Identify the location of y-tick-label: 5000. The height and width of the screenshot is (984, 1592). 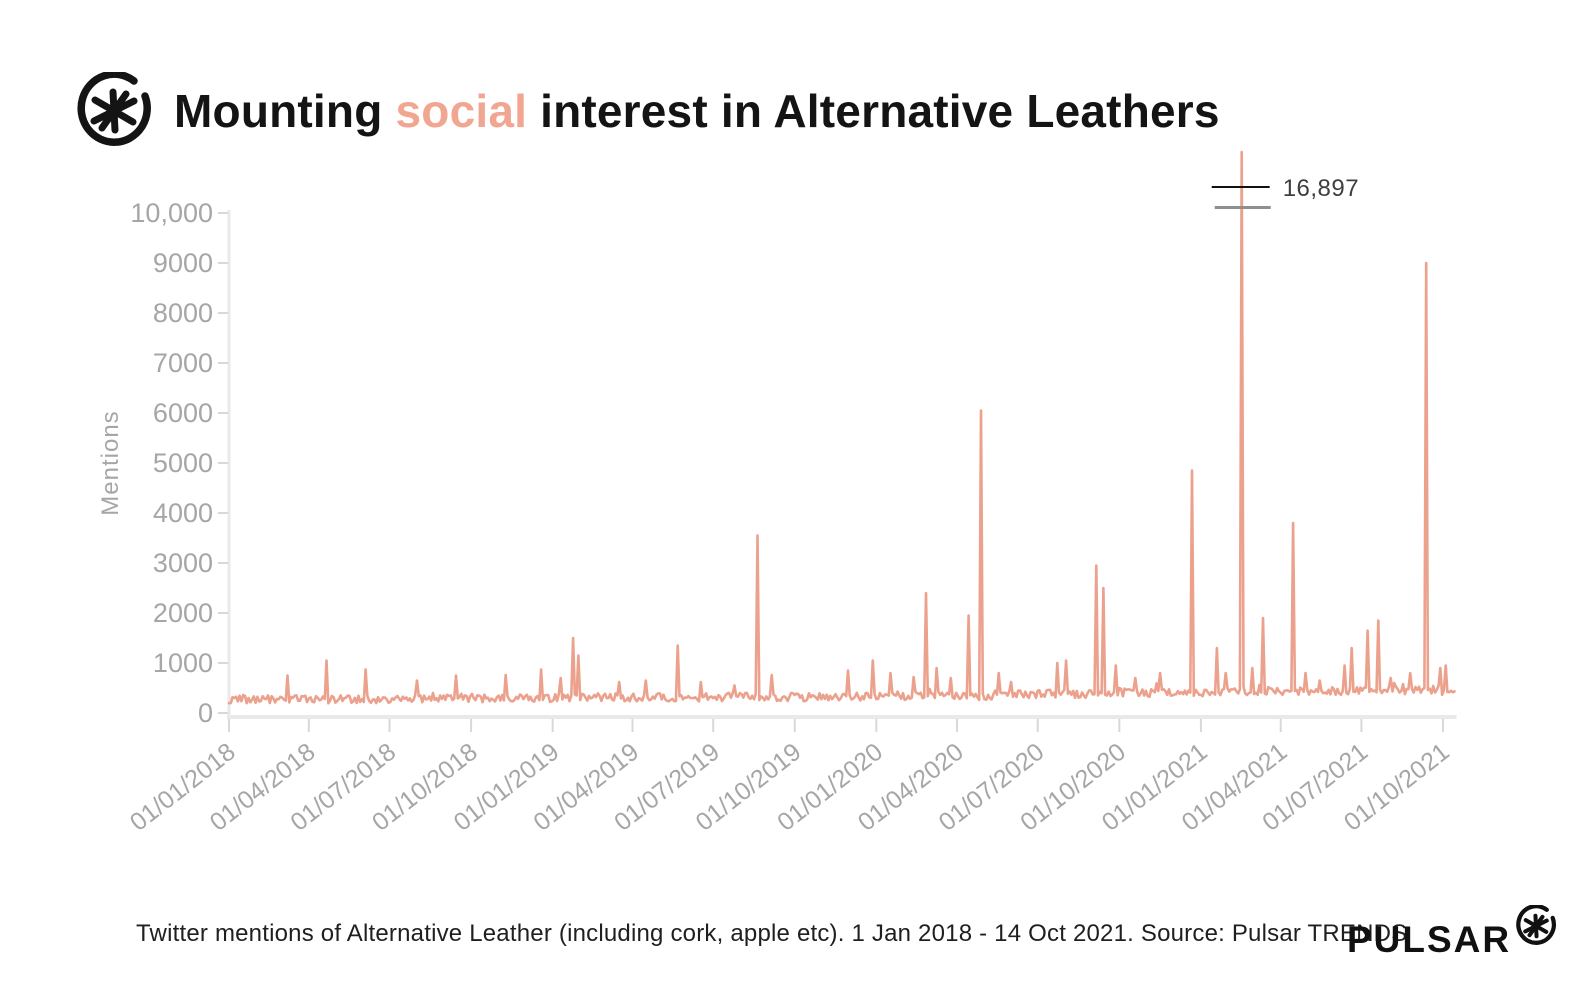
(183, 463).